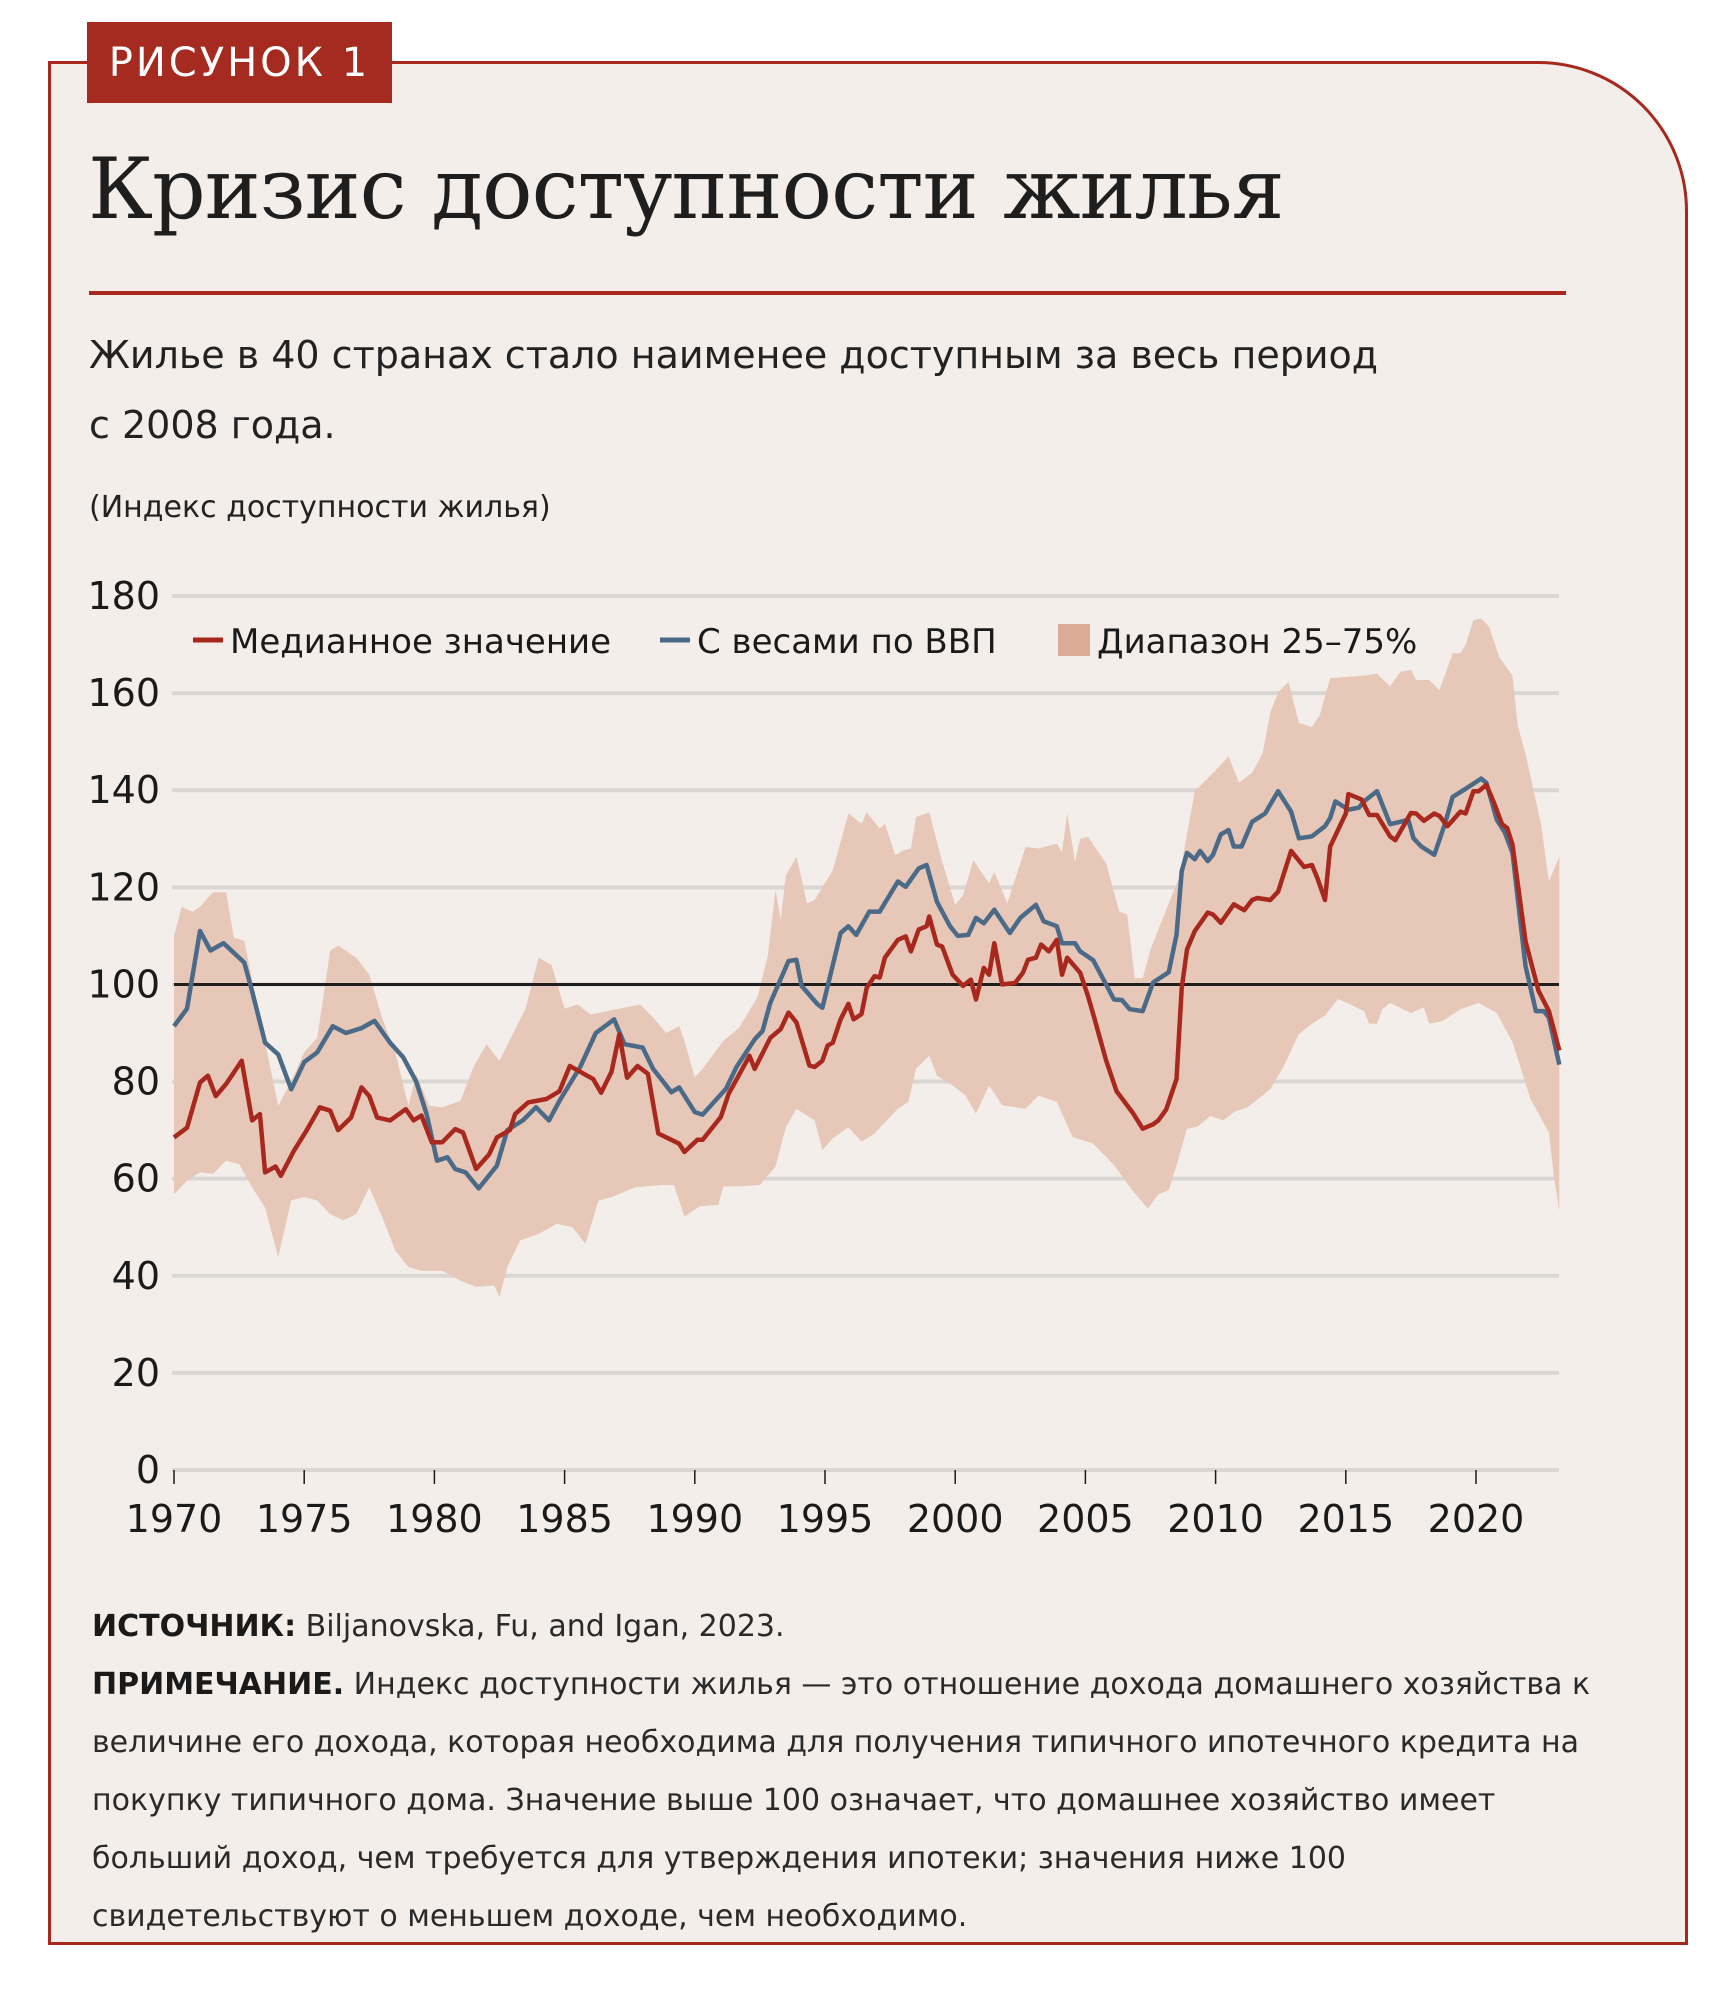 This screenshot has height=1994, width=1722. I want to click on x-tick-label: 1990, so click(694, 1519).